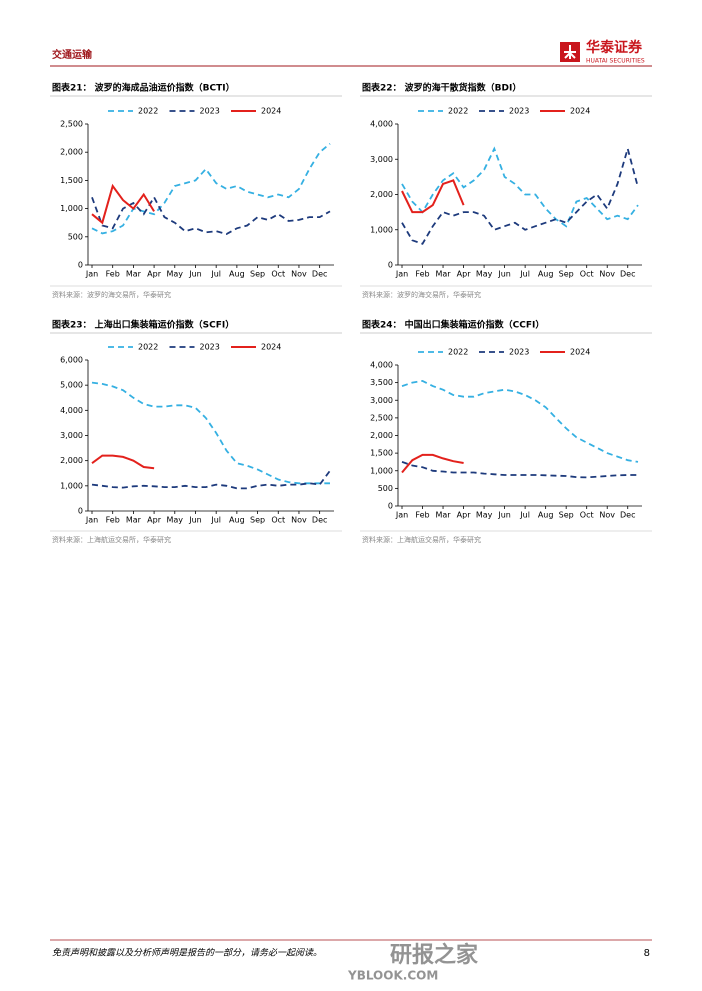 This screenshot has width=702, height=991. Describe the element at coordinates (71, 385) in the screenshot. I see `y-tick-label: 5,000` at that location.